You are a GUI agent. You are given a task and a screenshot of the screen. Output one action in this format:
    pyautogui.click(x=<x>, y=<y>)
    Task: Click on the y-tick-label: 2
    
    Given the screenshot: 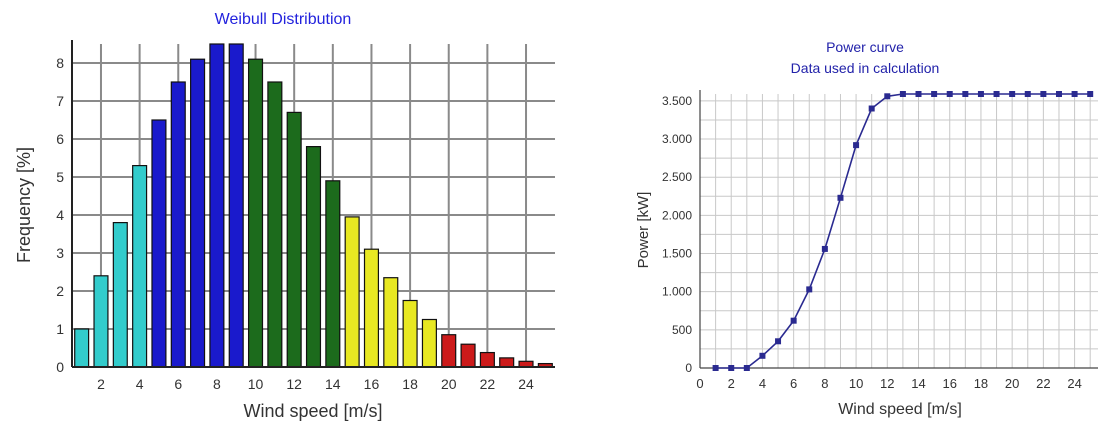 What is the action you would take?
    pyautogui.click(x=60, y=291)
    